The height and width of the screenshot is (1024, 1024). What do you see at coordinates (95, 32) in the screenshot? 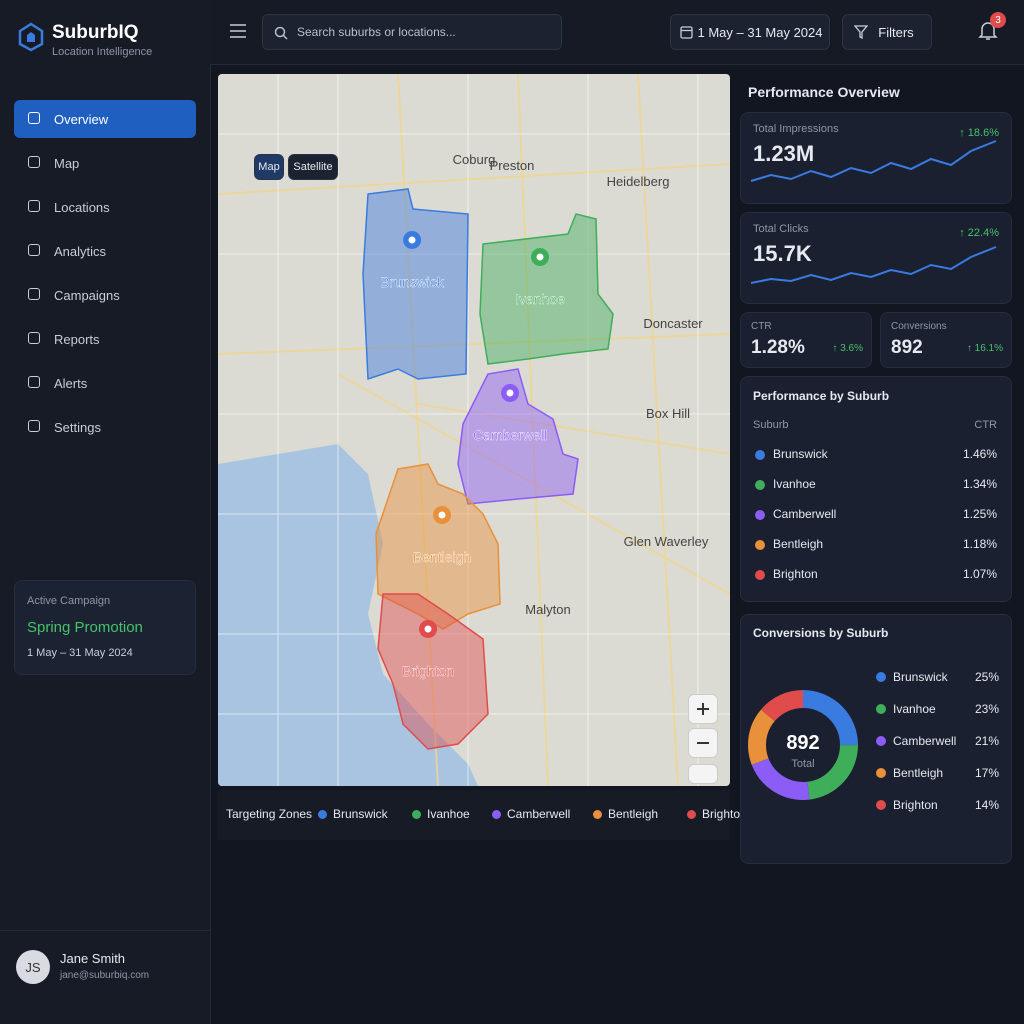
I see `app-name: SuburbIQ` at bounding box center [95, 32].